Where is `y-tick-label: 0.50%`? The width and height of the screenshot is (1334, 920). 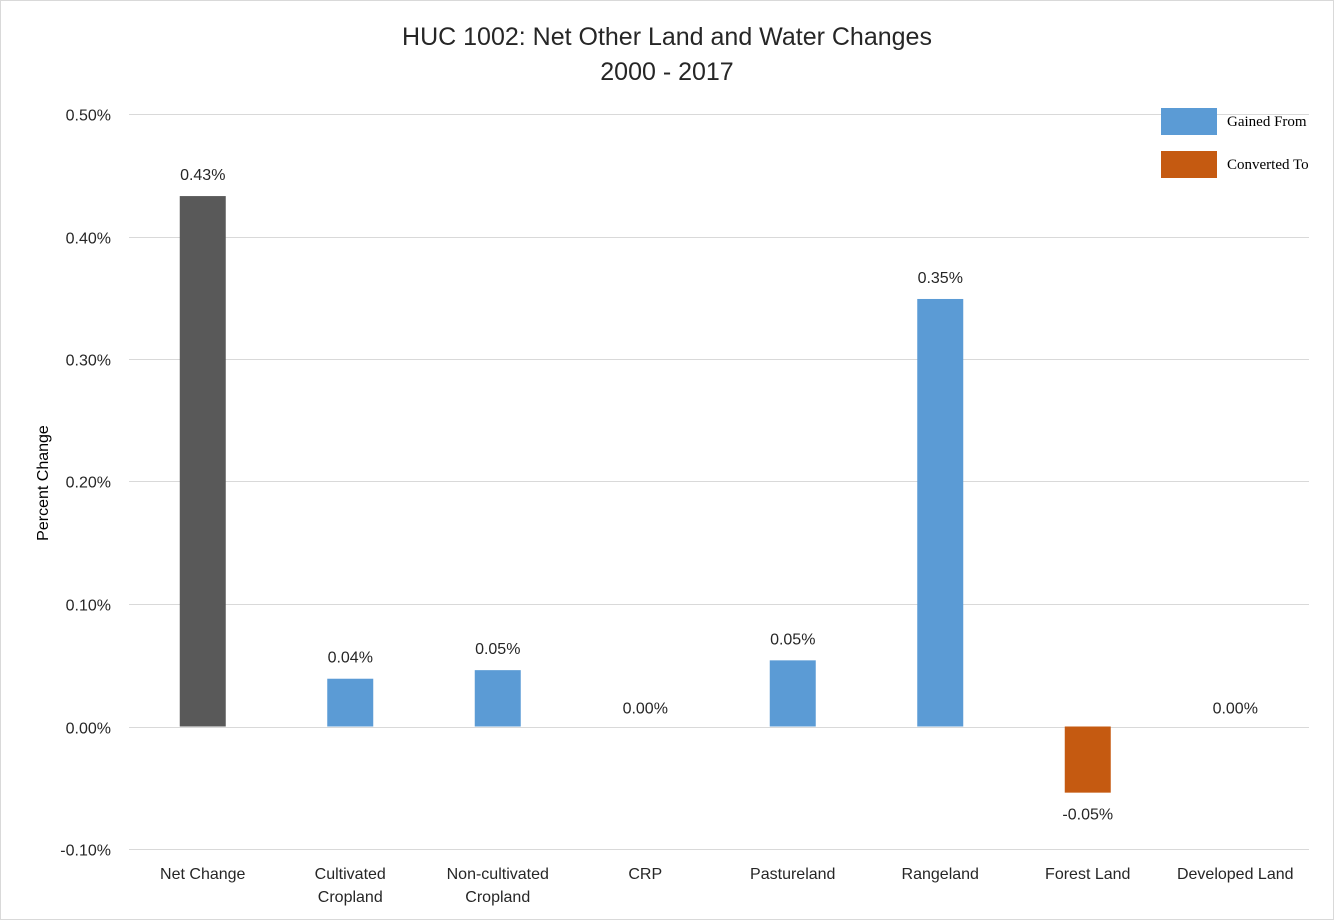 y-tick-label: 0.50% is located at coordinates (88, 116).